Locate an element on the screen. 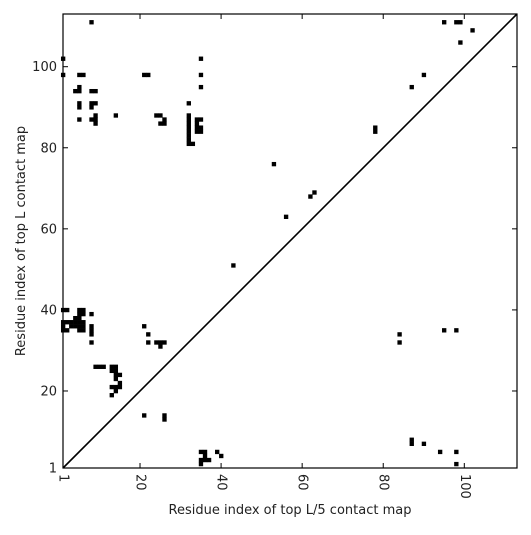 The width and height of the screenshot is (531, 535). y-tick-label-3: 60 is located at coordinates (48, 229).